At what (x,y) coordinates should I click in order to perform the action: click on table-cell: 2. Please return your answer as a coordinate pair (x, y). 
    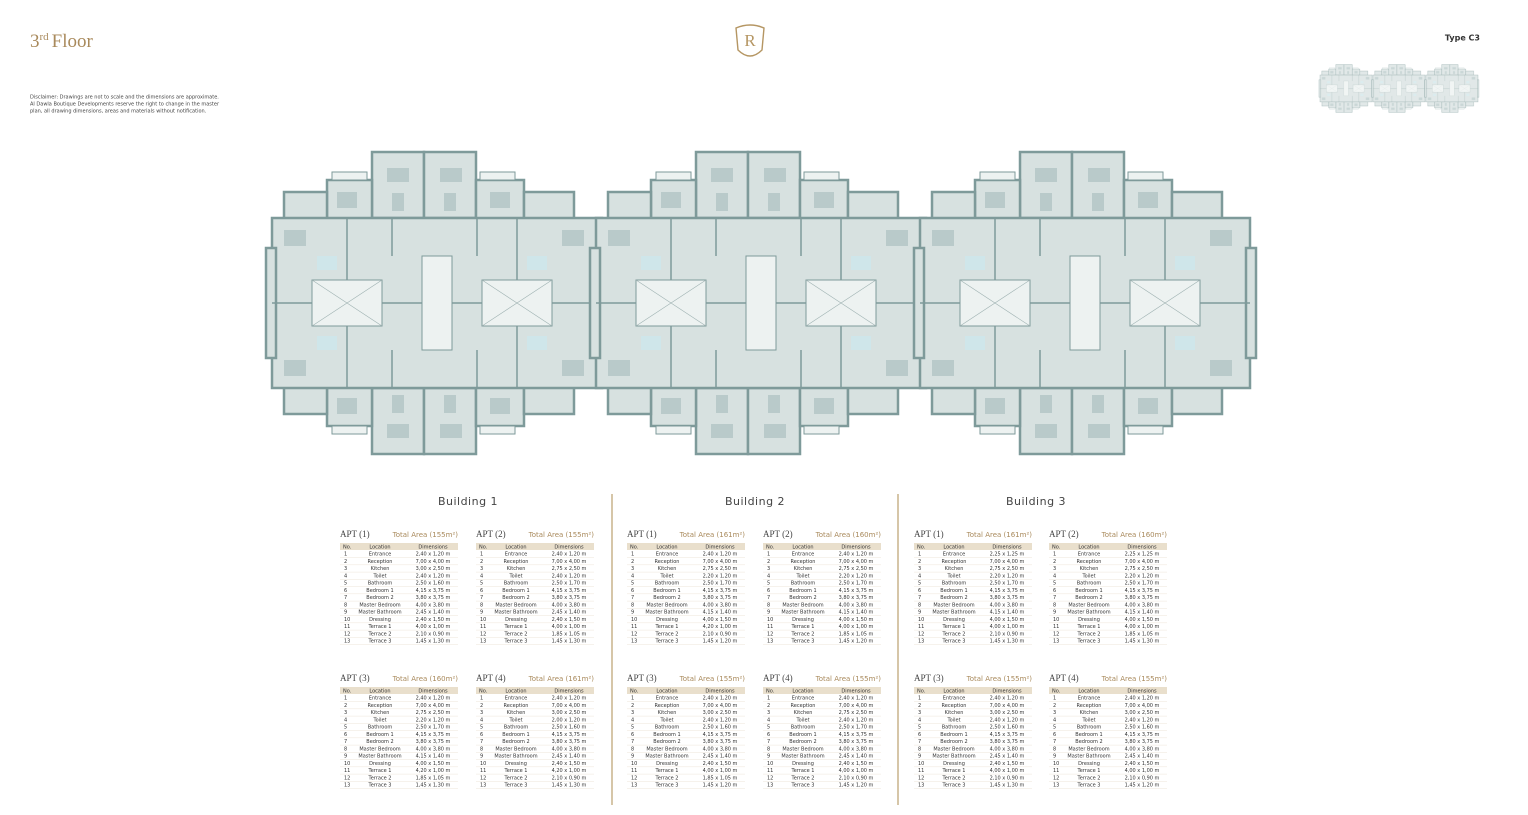
    Looking at the image, I should click on (345, 706).